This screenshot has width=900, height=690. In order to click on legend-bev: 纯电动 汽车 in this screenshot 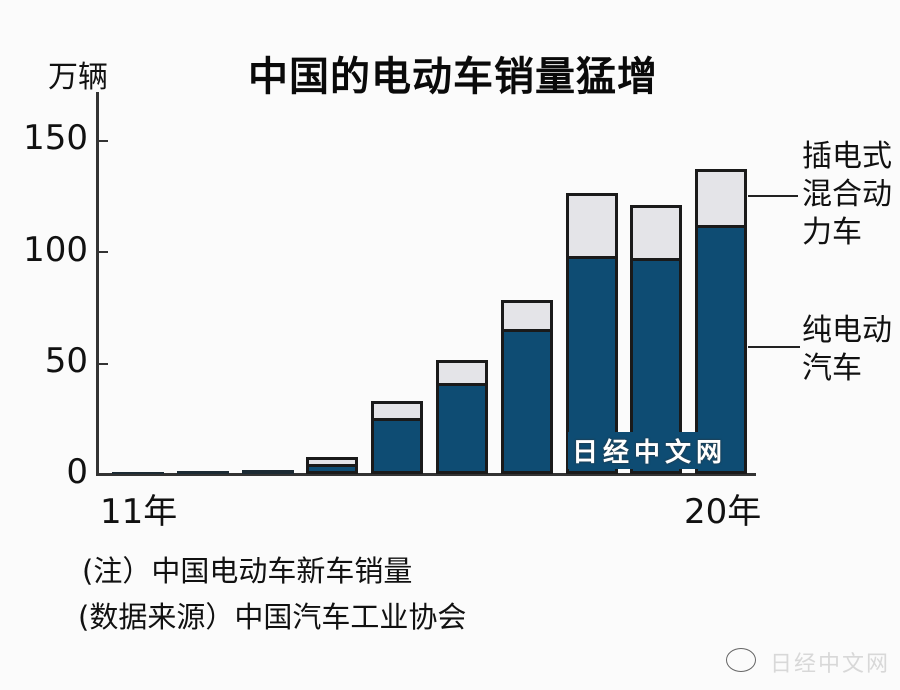, I will do `click(847, 350)`.